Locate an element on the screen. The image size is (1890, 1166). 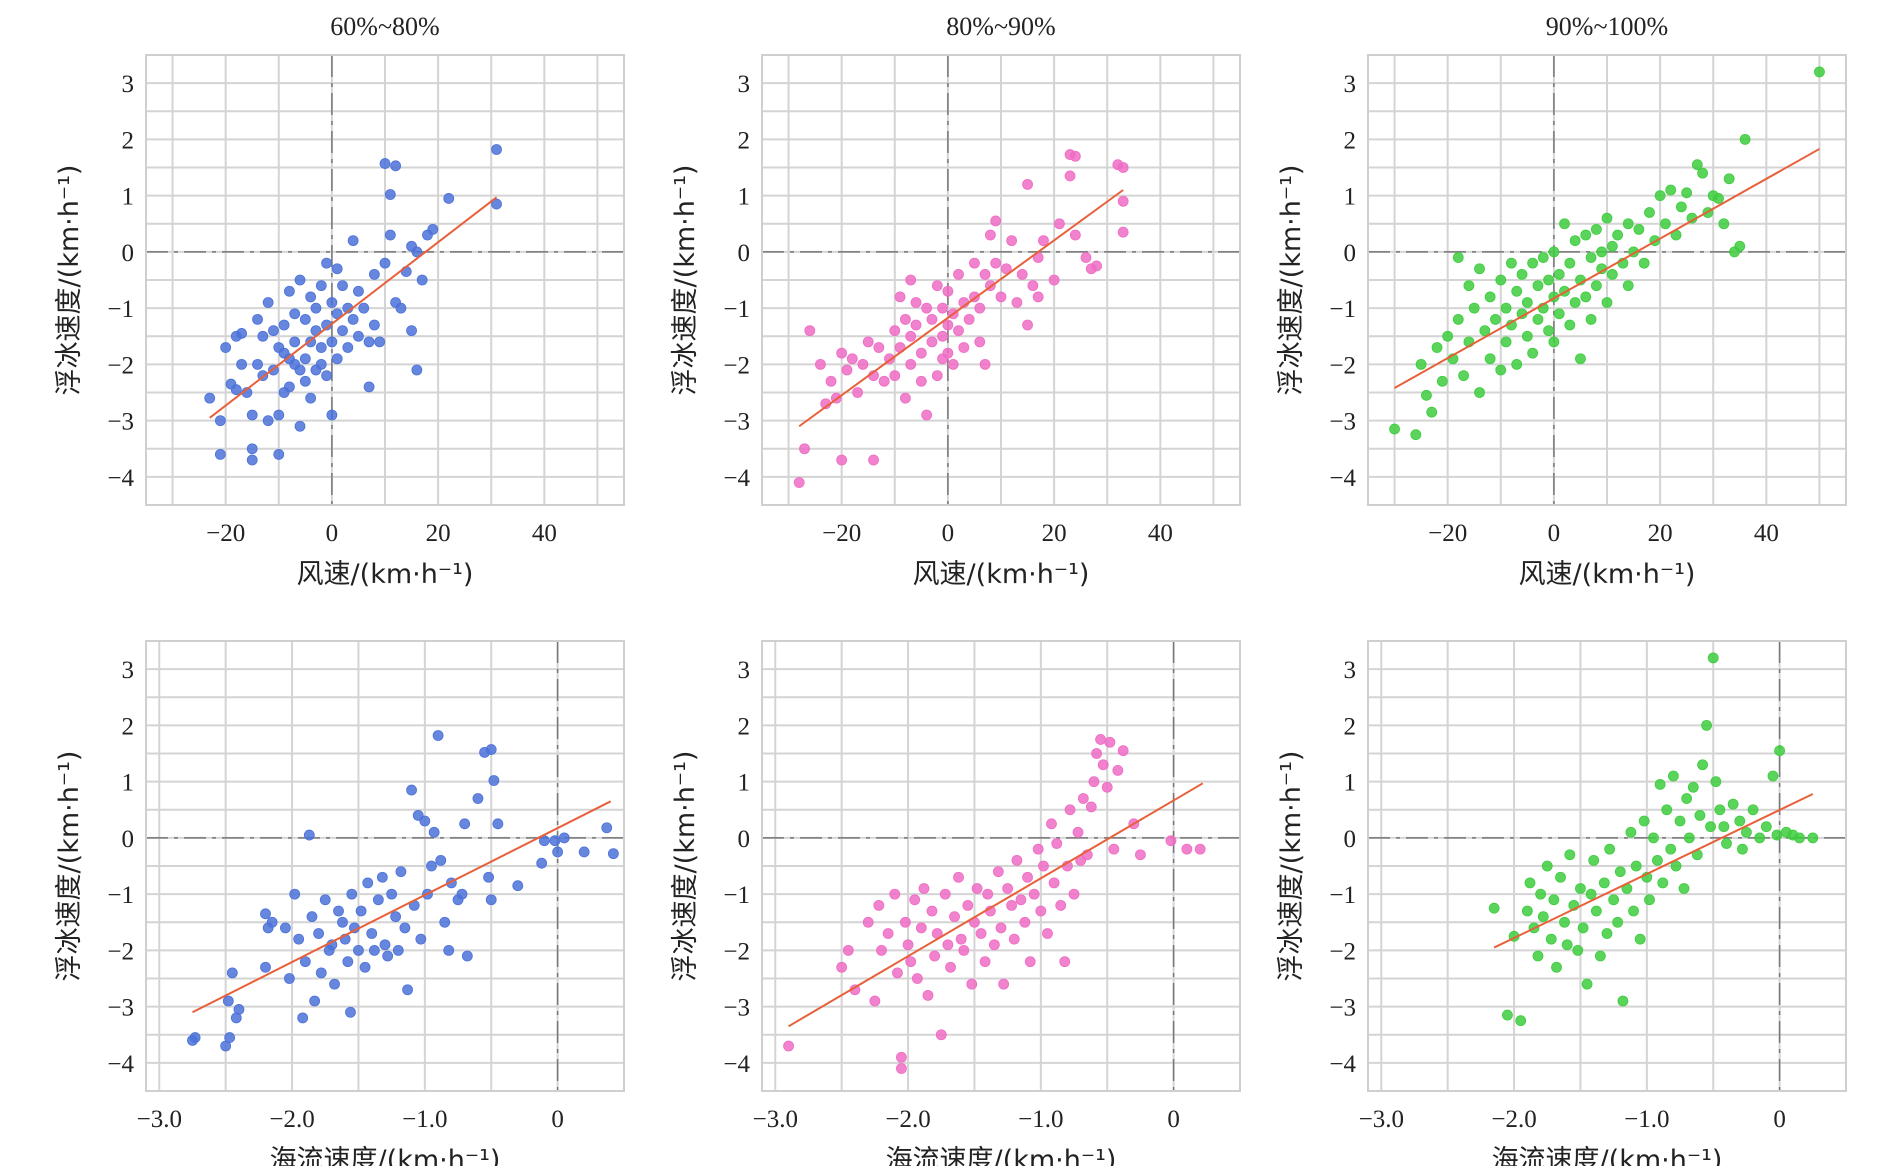
x-tick-label: −1.0 is located at coordinates (1040, 1119).